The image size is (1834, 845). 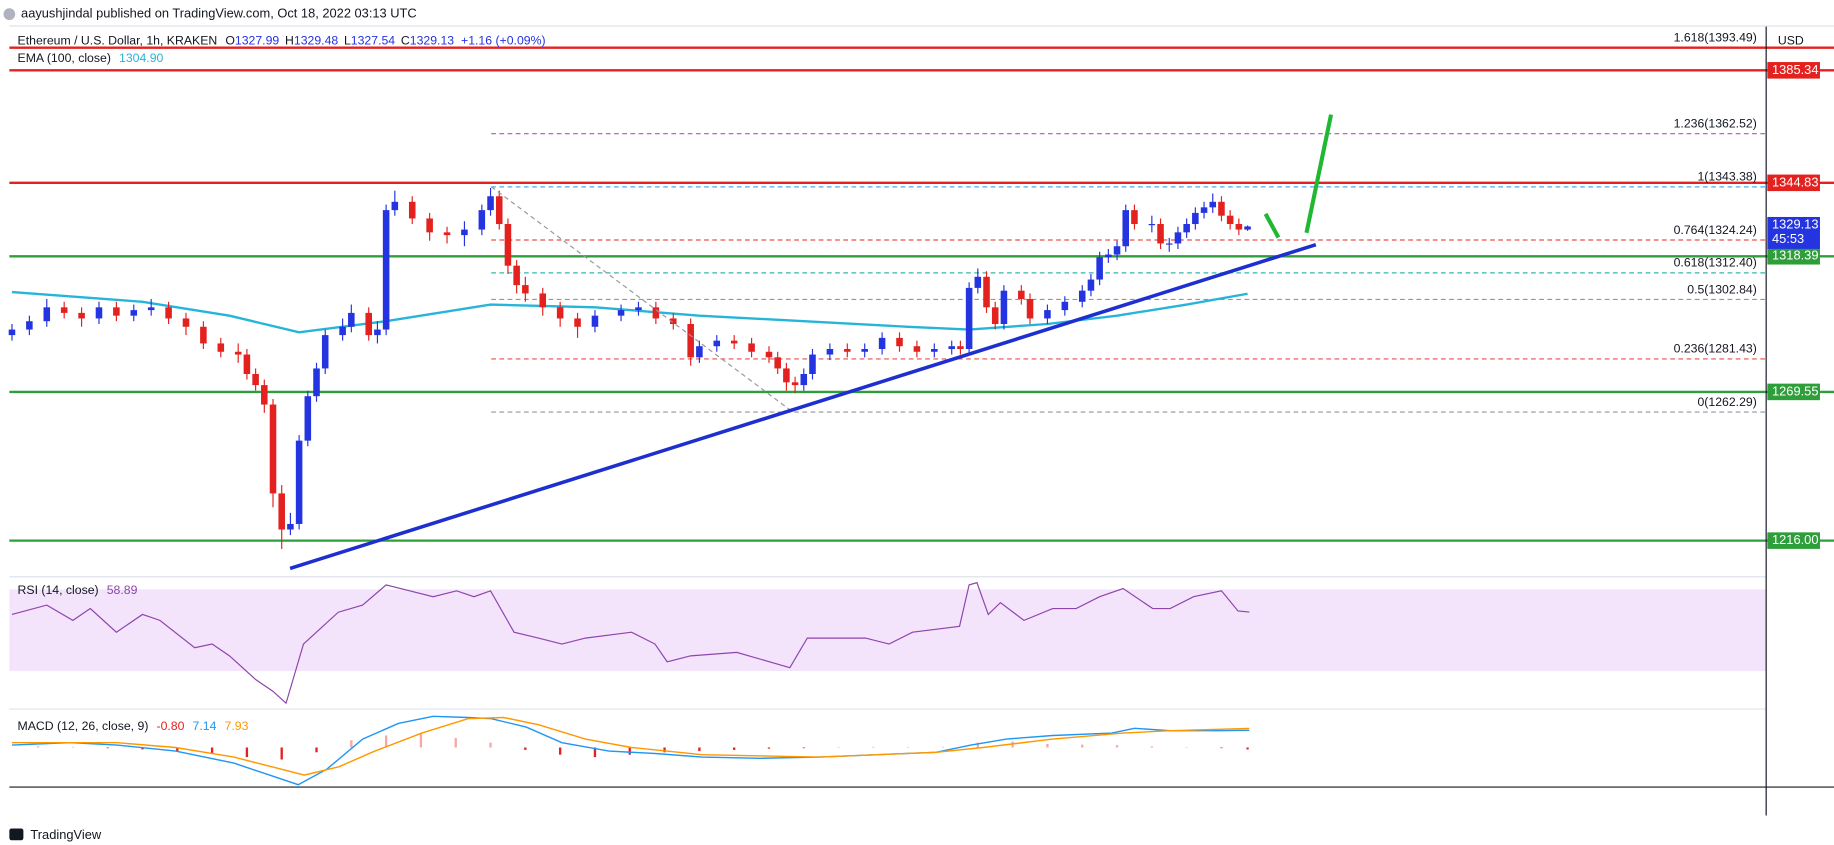 I want to click on macd-line, so click(x=630, y=750).